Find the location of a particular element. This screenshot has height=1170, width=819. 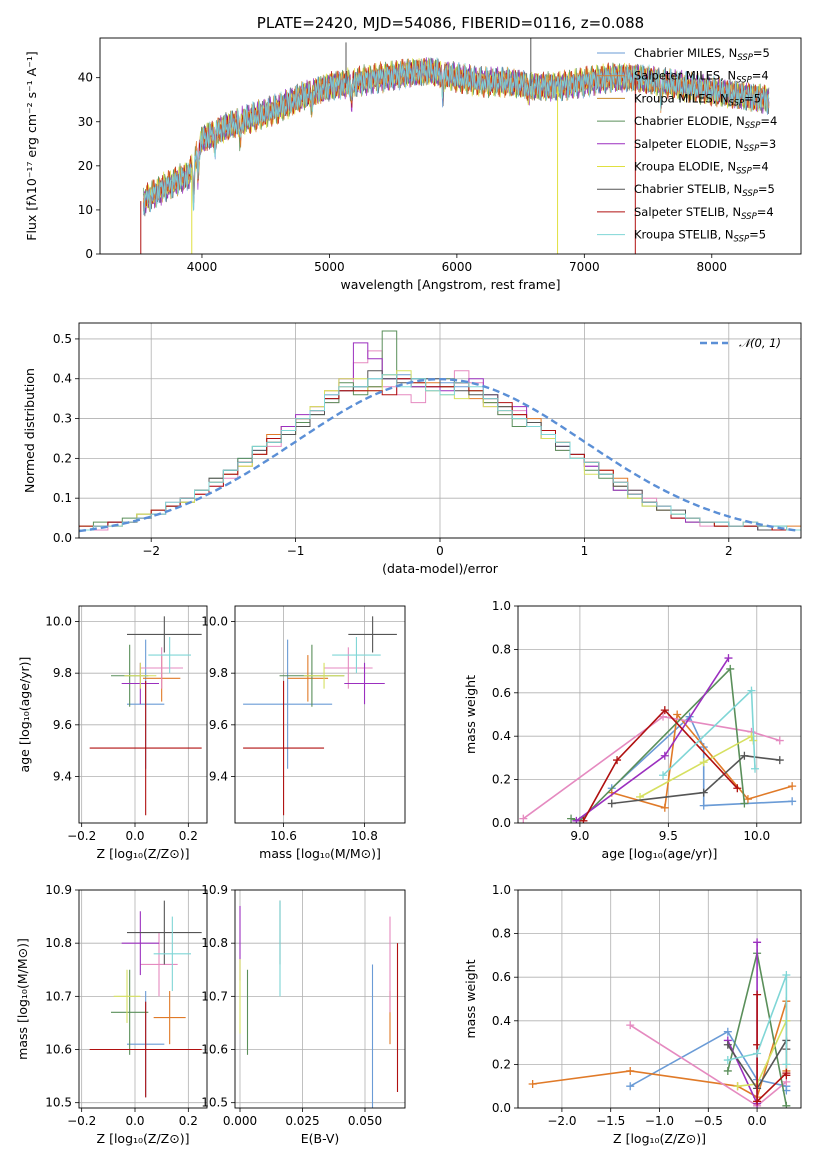

y-tick-label: 40 is located at coordinates (85, 78).